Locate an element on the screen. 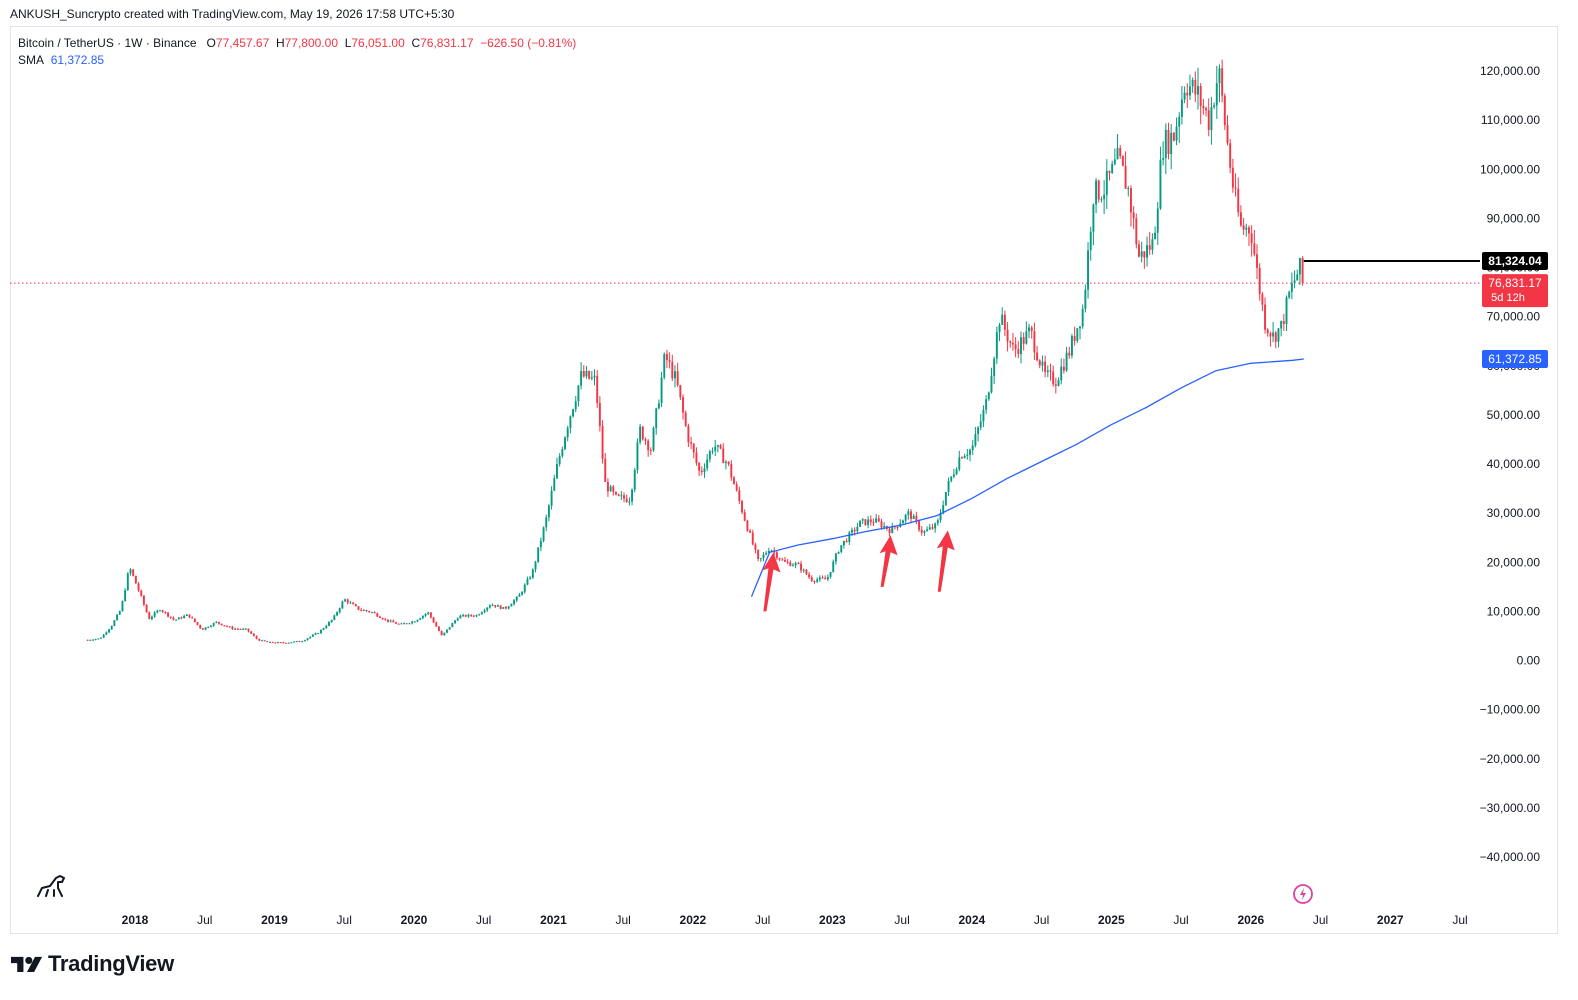  current-price-tag is located at coordinates (1515, 291).